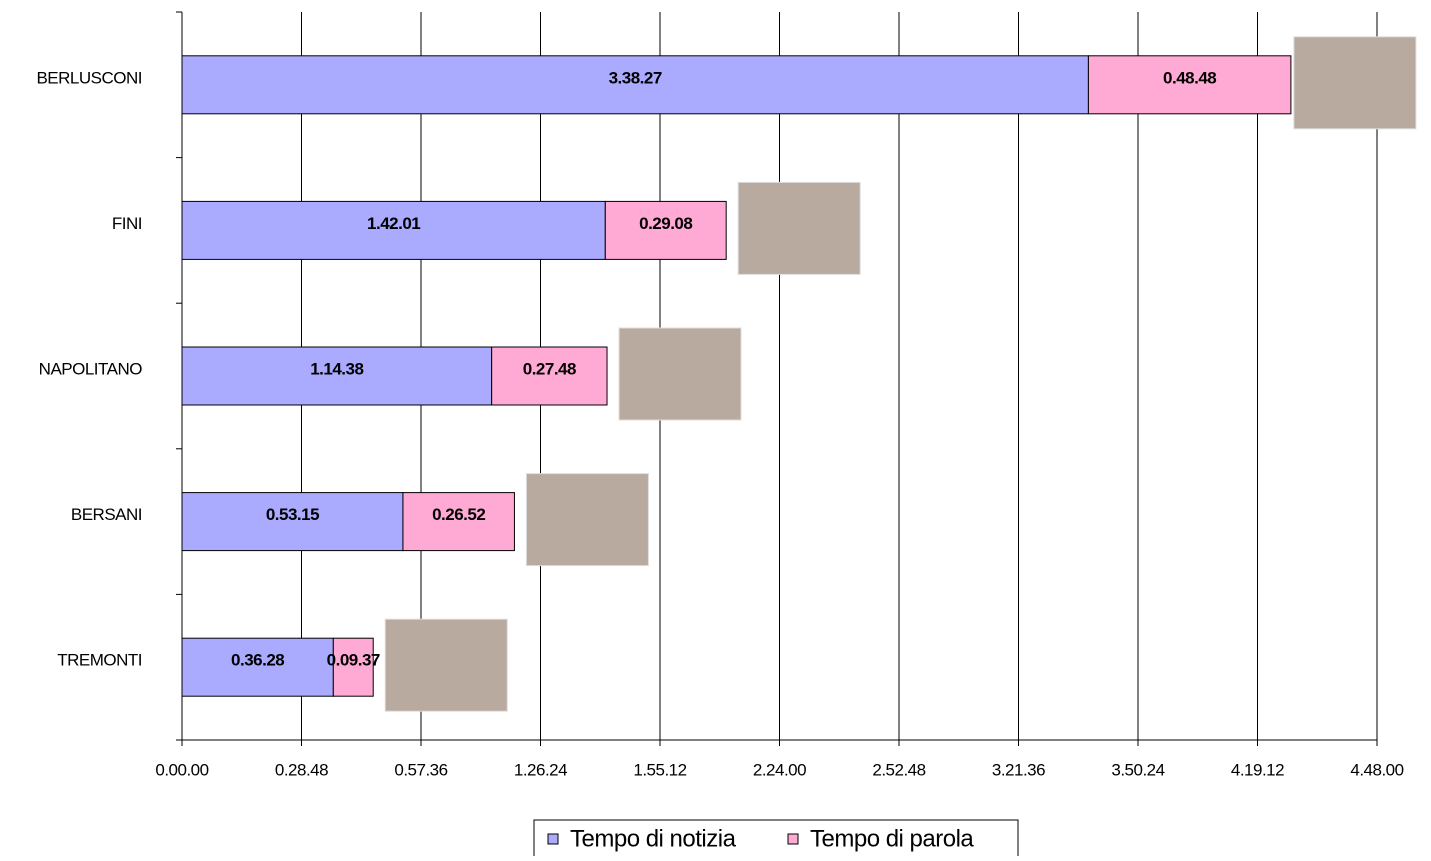 The width and height of the screenshot is (1431, 861). Describe the element at coordinates (301, 769) in the screenshot. I see `x-tick-label: 0.28.48` at that location.